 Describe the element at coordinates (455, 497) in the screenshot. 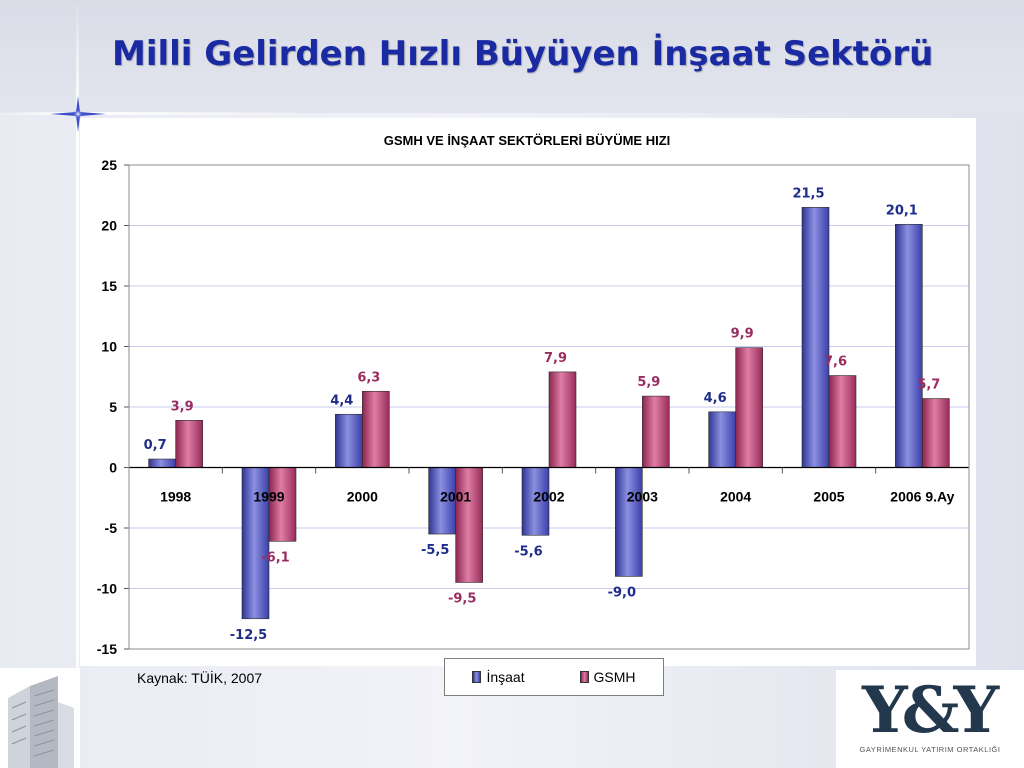

I see `x-tick-label: 2001` at that location.